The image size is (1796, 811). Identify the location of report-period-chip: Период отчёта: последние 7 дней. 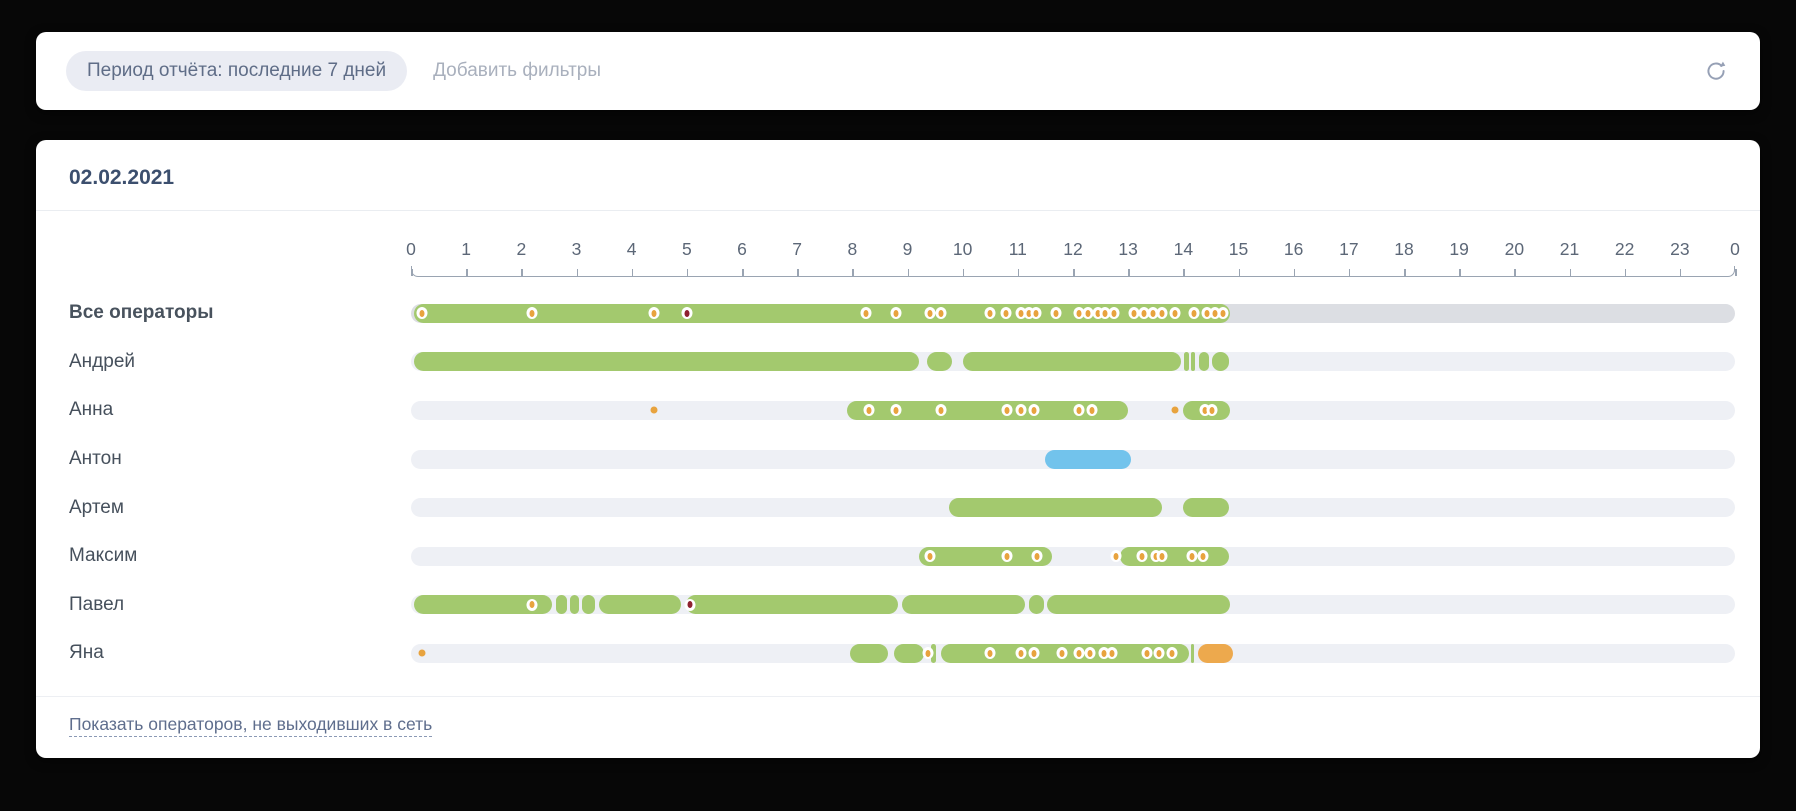
(237, 71).